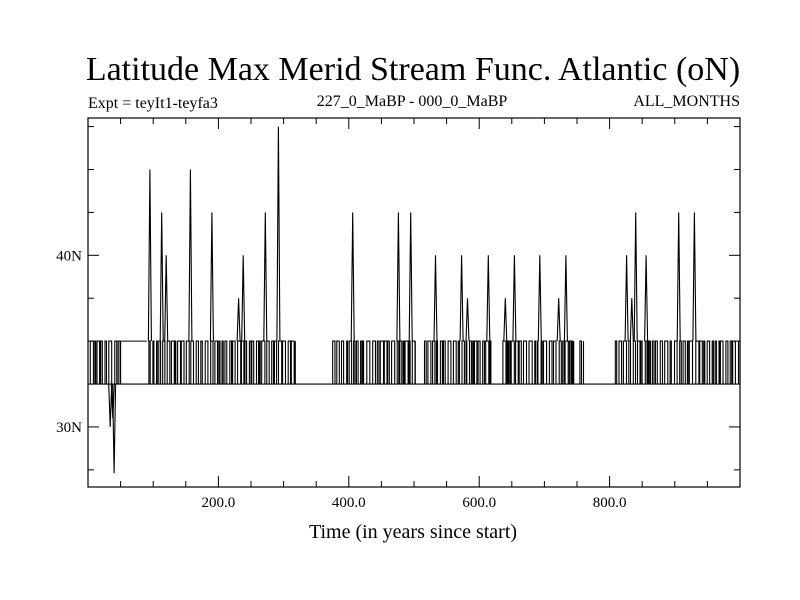 The height and width of the screenshot is (600, 800). Describe the element at coordinates (610, 503) in the screenshot. I see `x-tick-label: 800.0` at that location.